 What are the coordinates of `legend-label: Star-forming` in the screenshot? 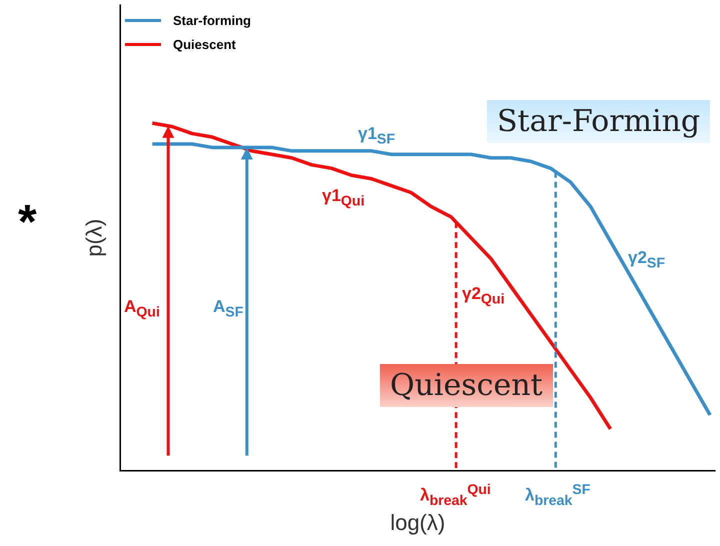 It's located at (212, 20).